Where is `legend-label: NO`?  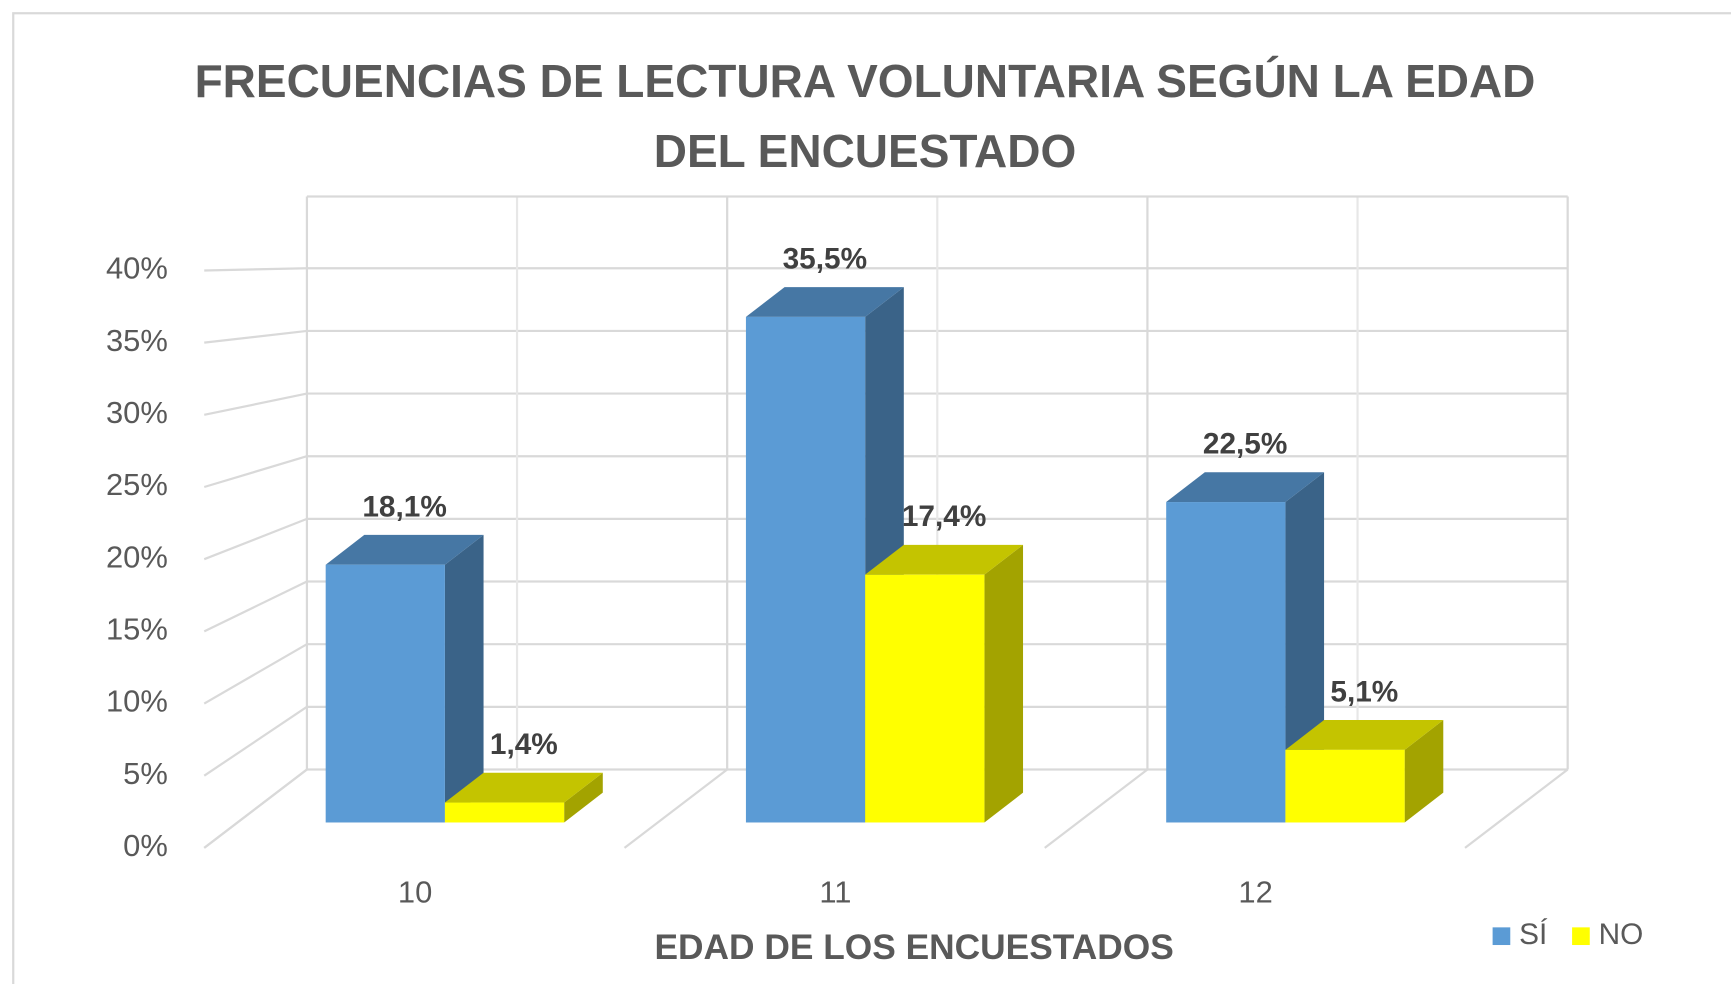 legend-label: NO is located at coordinates (1621, 934).